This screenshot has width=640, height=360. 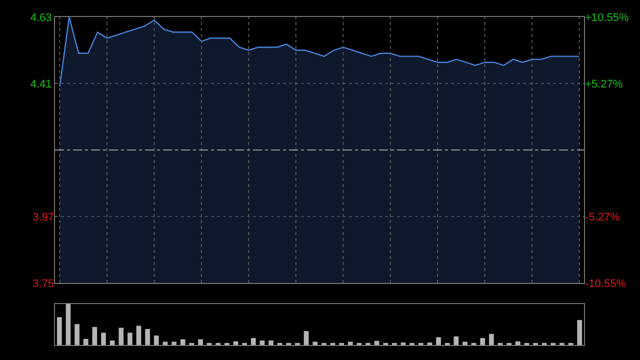 What do you see at coordinates (43, 217) in the screenshot?
I see `y-tick-label: 3.97` at bounding box center [43, 217].